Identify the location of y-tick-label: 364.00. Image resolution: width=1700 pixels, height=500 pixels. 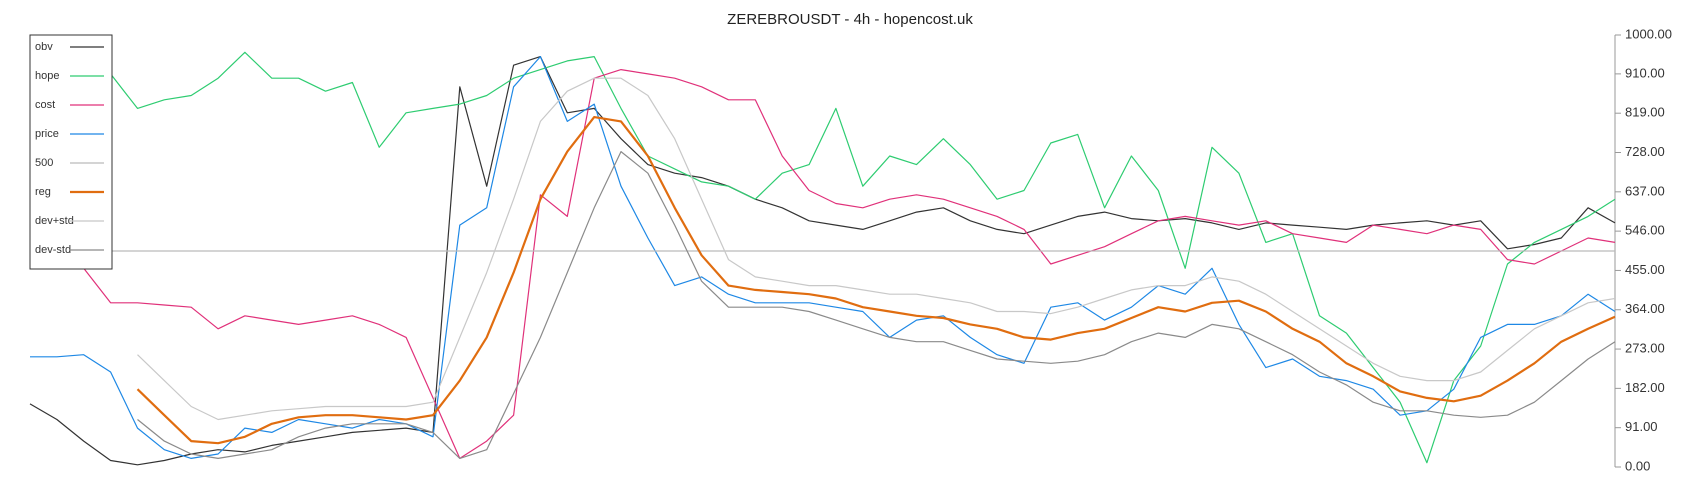
(1645, 308).